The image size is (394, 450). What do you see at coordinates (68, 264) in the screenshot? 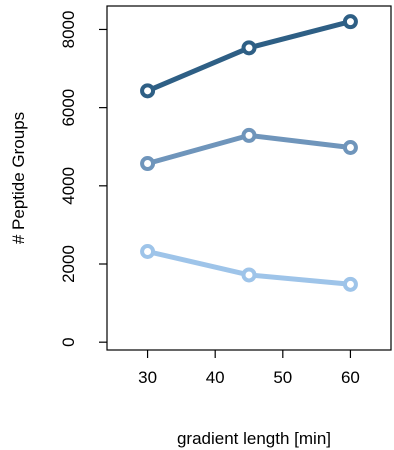
I see `y-tick-label: 2000` at bounding box center [68, 264].